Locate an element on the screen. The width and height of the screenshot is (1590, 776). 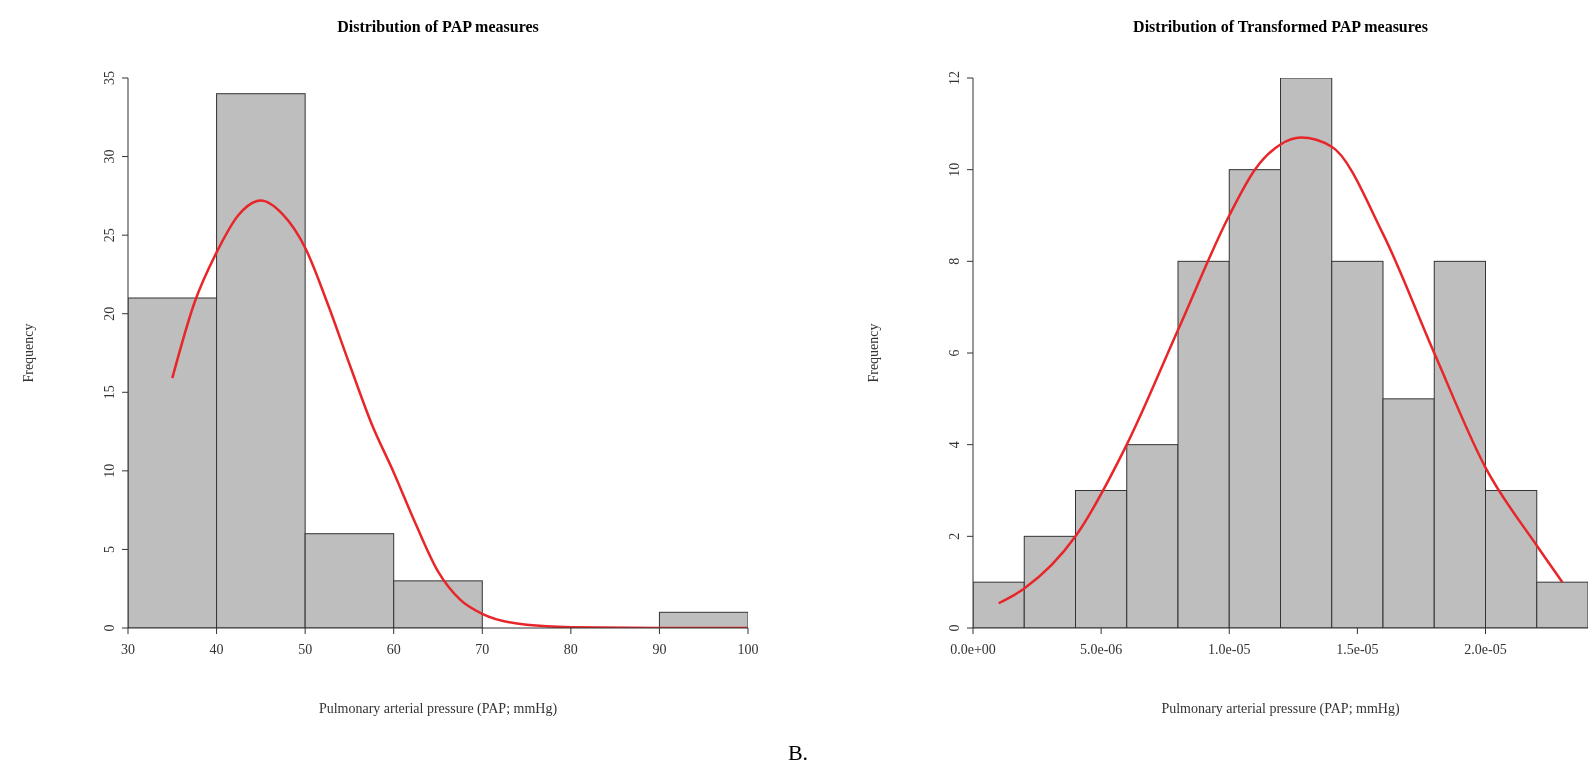
y-tick-label: 8 is located at coordinates (954, 261).